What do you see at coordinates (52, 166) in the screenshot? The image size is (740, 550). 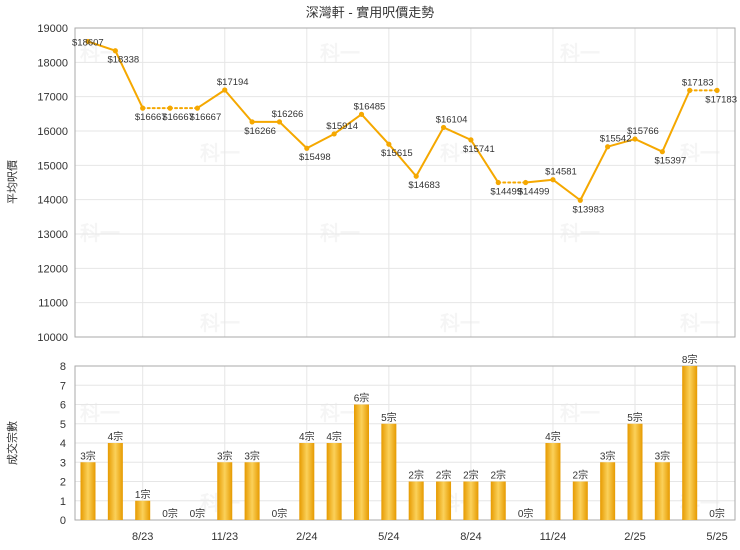 I see `price-y-tick-label: 15000` at bounding box center [52, 166].